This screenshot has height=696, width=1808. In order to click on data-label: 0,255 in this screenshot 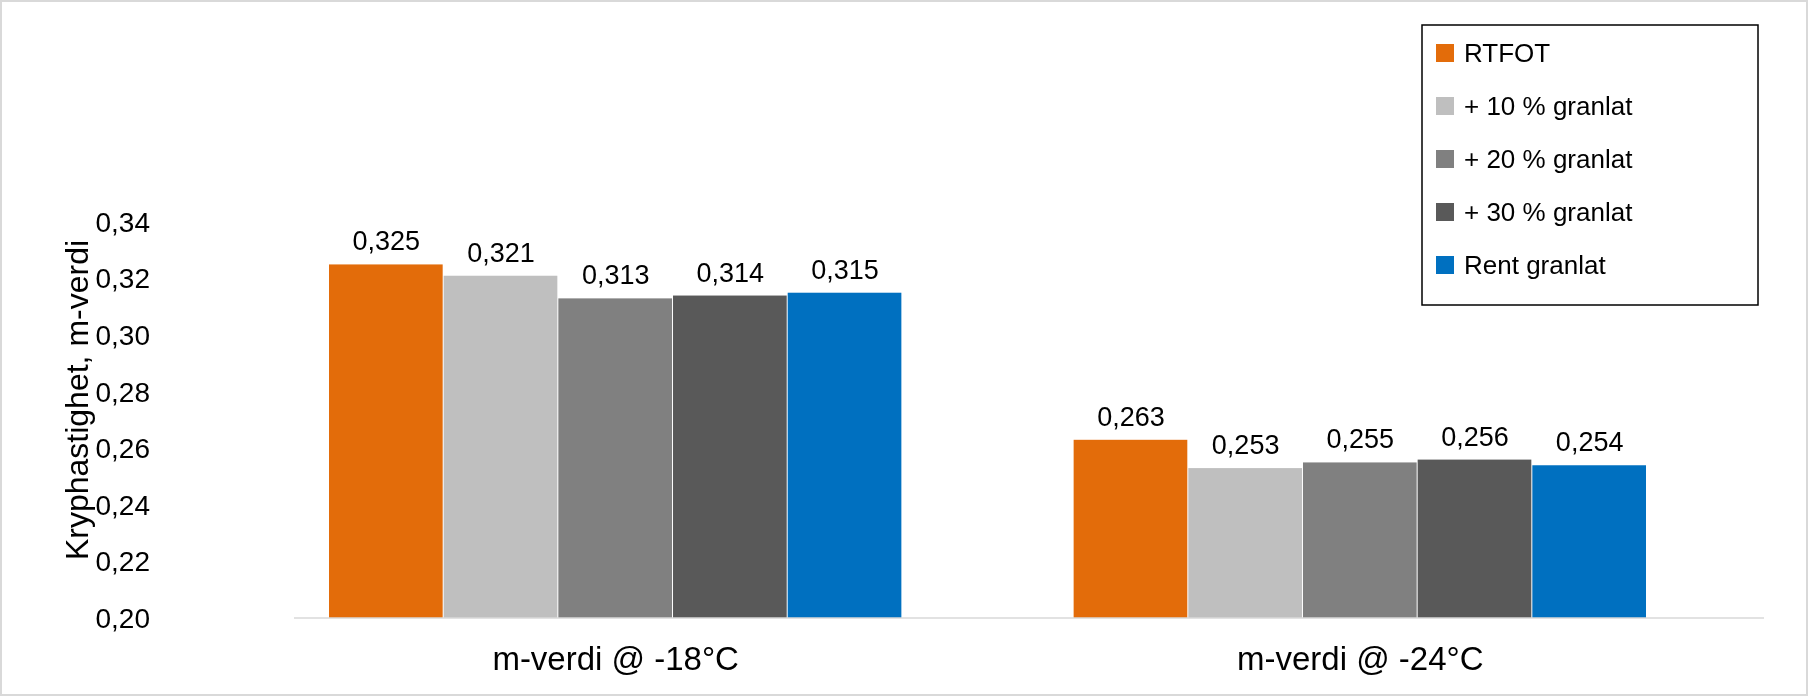, I will do `click(1360, 439)`.